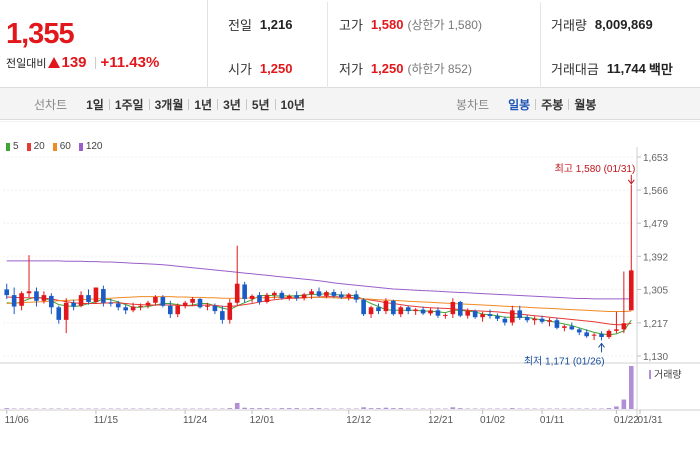  Describe the element at coordinates (195, 420) in the screenshot. I see `x-tick-label: 11/24` at that location.